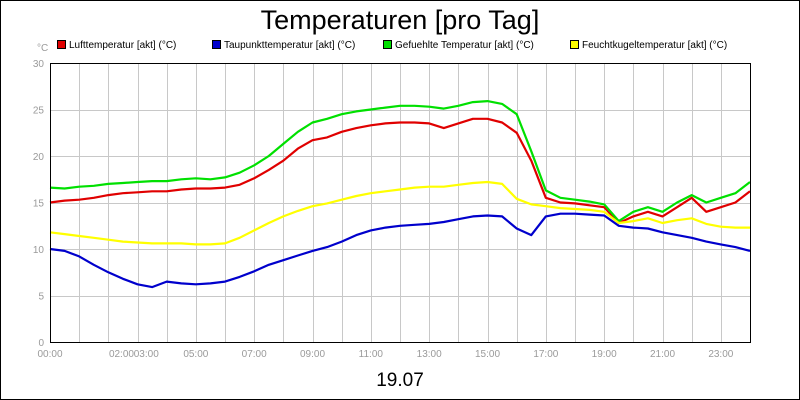  What do you see at coordinates (121, 354) in the screenshot?
I see `x-tick-label: 02:00` at bounding box center [121, 354].